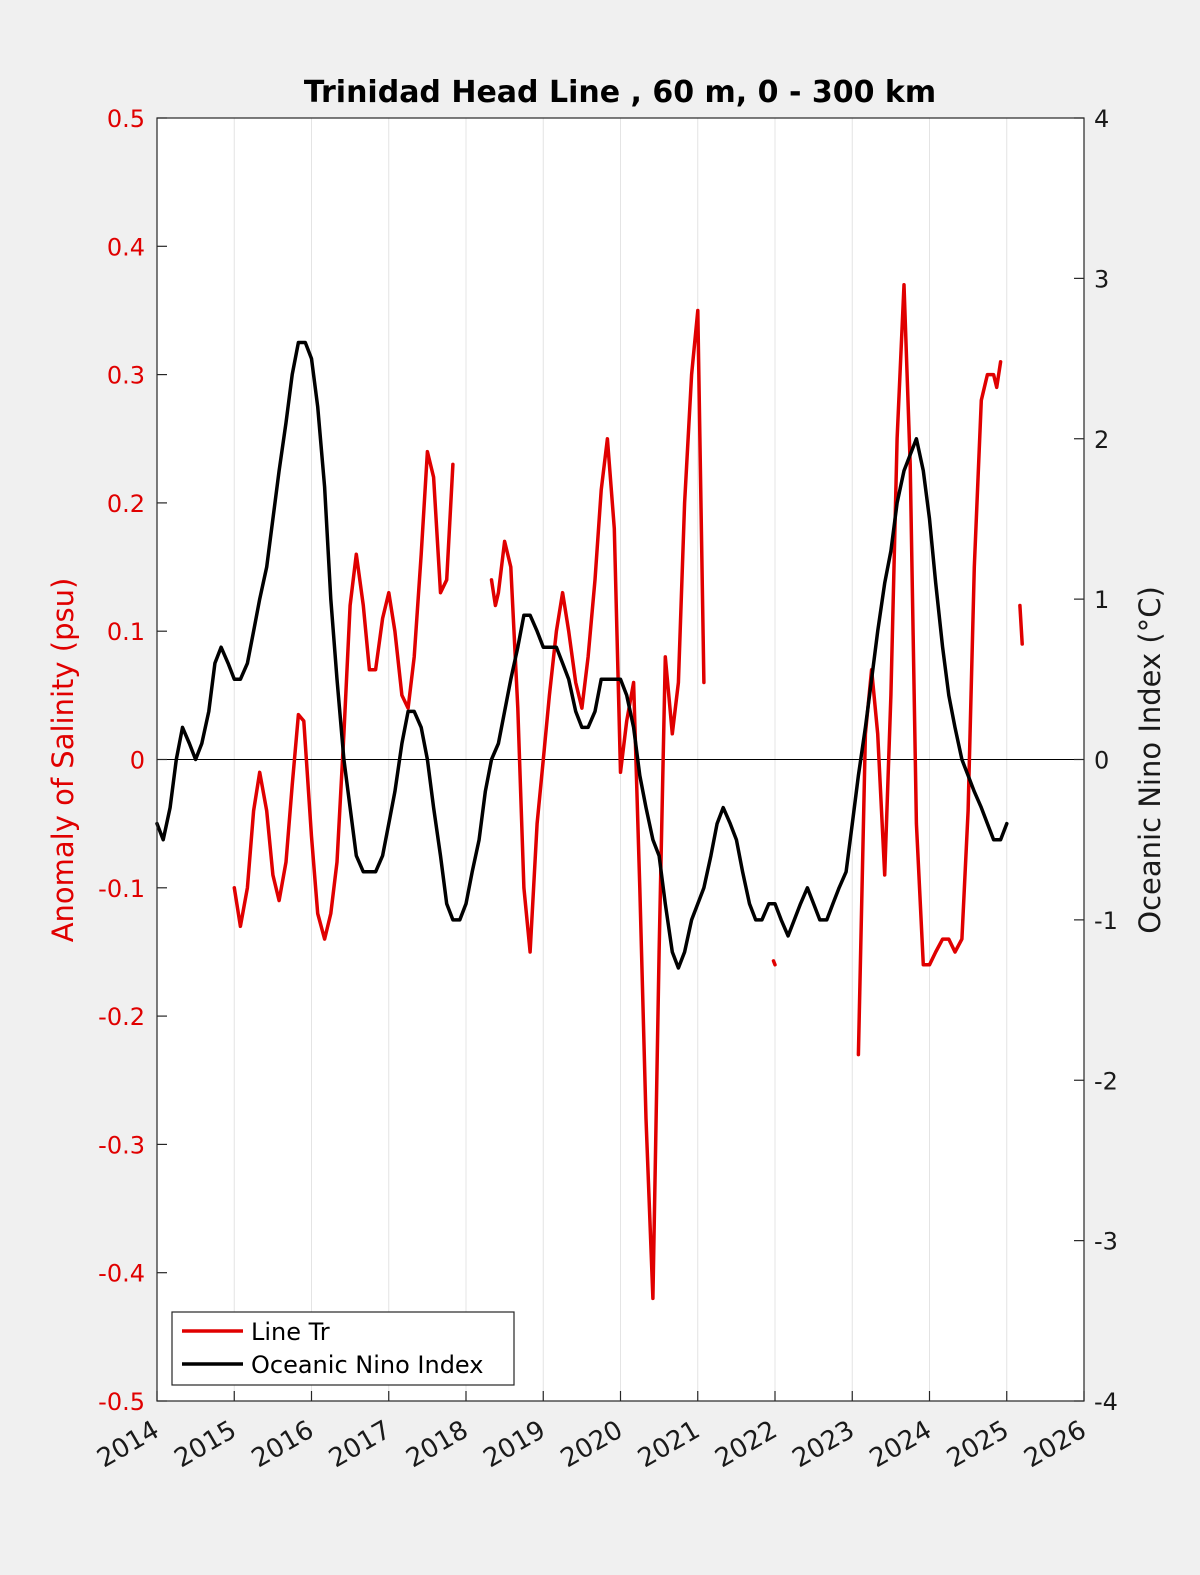 The width and height of the screenshot is (1200, 1575). I want to click on legend-box, so click(343, 1348).